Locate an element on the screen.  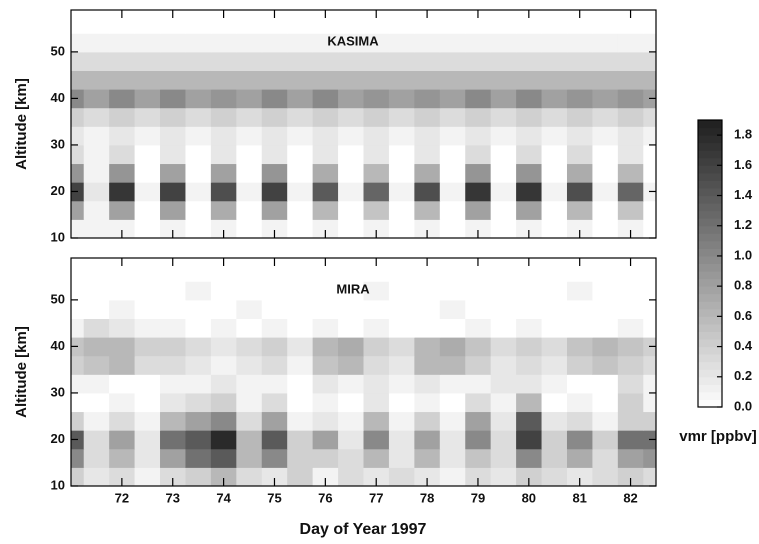
colorbar-tick-label: 1.6 is located at coordinates (743, 164).